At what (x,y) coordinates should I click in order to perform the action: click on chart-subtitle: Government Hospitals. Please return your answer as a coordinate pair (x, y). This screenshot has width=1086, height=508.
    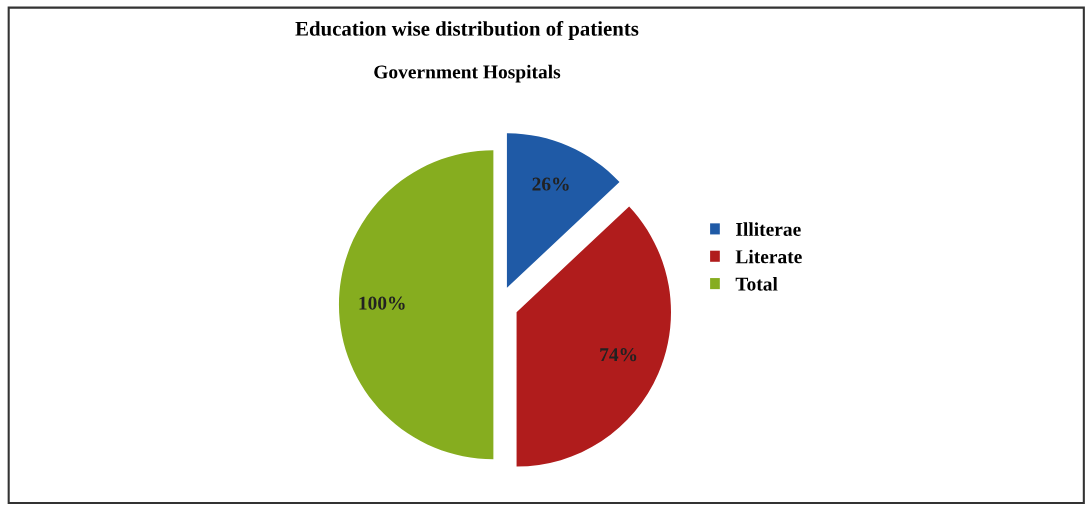
    Looking at the image, I should click on (467, 73).